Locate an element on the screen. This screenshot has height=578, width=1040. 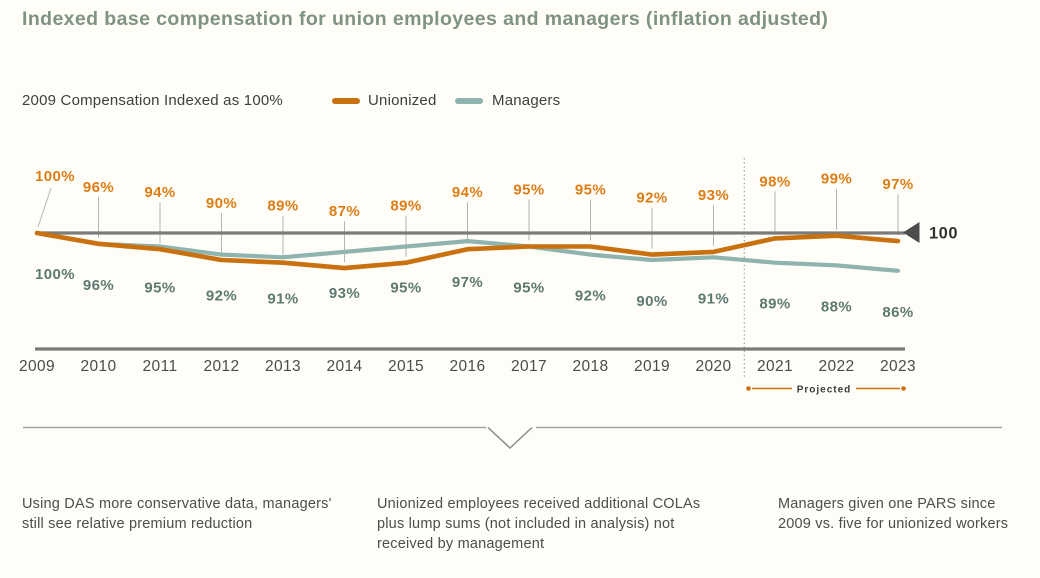
year-label: 2018 is located at coordinates (590, 366).